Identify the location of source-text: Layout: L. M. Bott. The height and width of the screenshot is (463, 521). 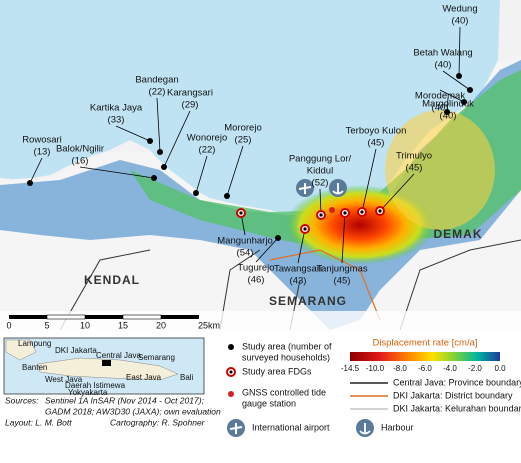
(38, 422).